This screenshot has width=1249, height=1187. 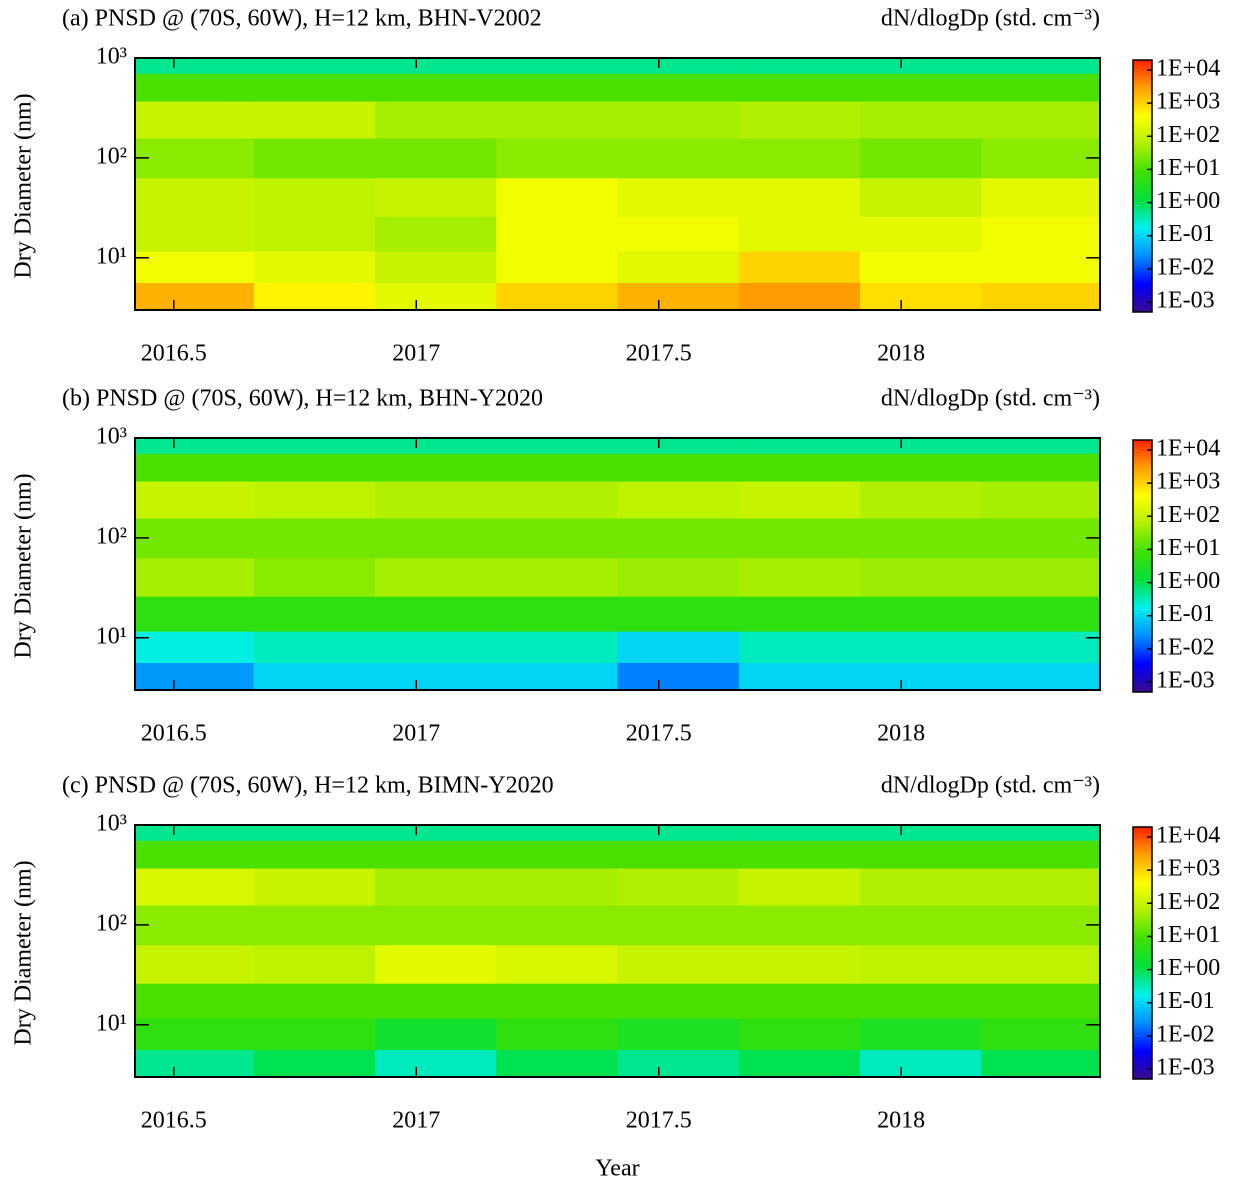 What do you see at coordinates (1188, 935) in the screenshot?
I see `colorbar-tick-label: 1E+01` at bounding box center [1188, 935].